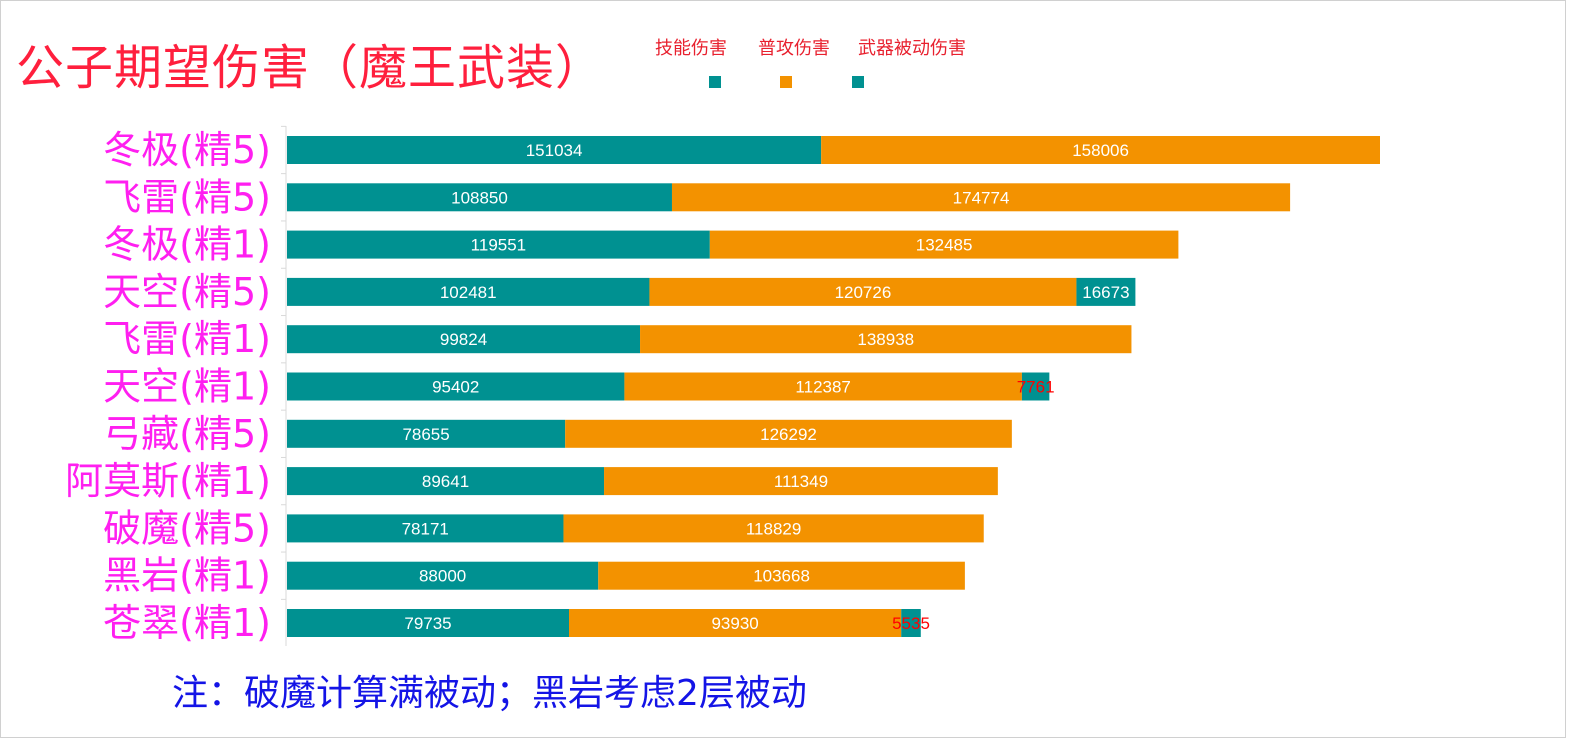 This screenshot has height=749, width=1588. I want to click on data-label: 111349, so click(801, 481).